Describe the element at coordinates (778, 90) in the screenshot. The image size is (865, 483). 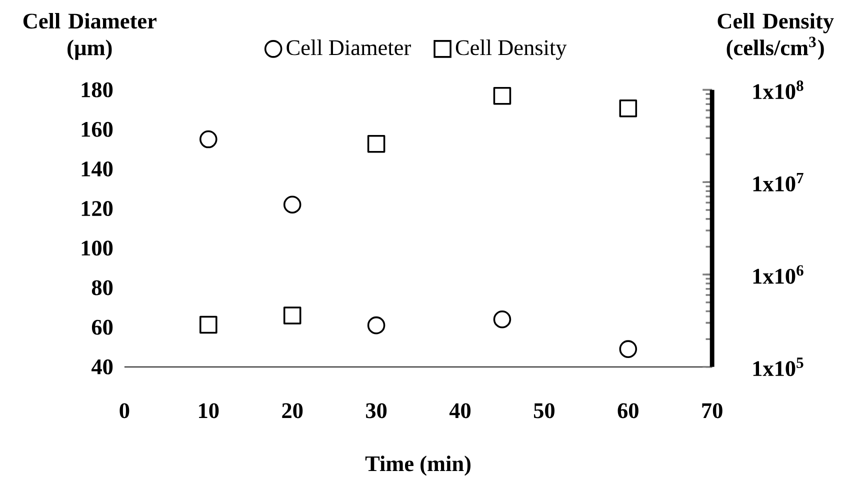
I see `y2-tick-label: 1x10$^{8}$` at that location.